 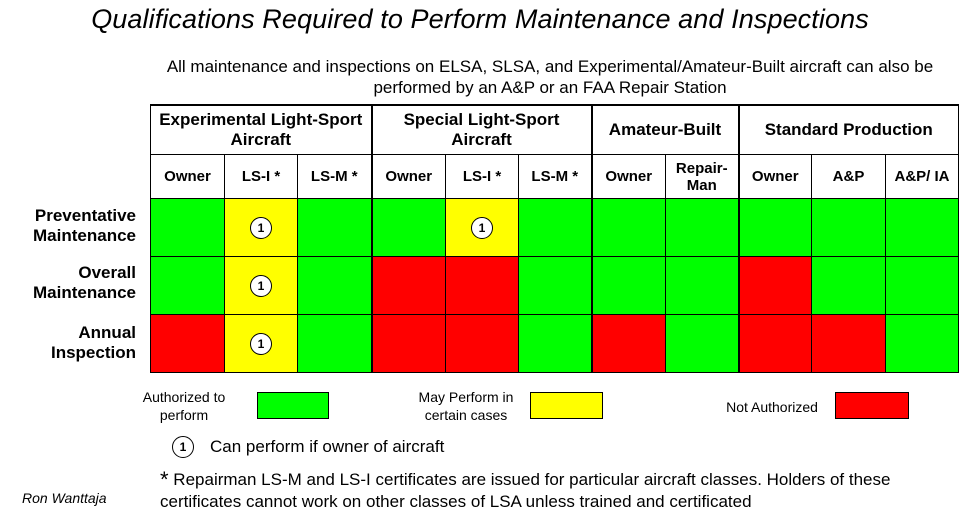 What do you see at coordinates (84, 282) in the screenshot?
I see `row-label: Overall Maintenance` at bounding box center [84, 282].